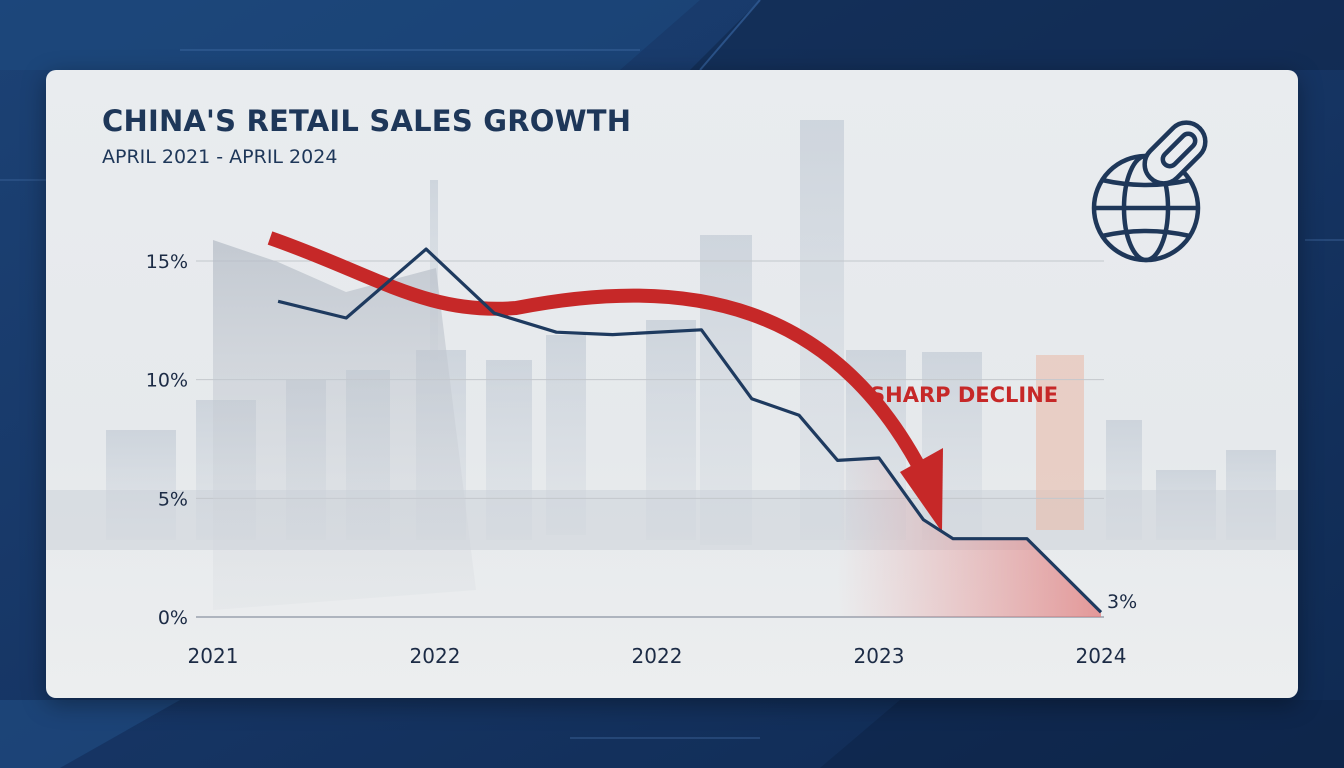 The image size is (1344, 768). What do you see at coordinates (167, 381) in the screenshot?
I see `y-tick-label: 10%` at bounding box center [167, 381].